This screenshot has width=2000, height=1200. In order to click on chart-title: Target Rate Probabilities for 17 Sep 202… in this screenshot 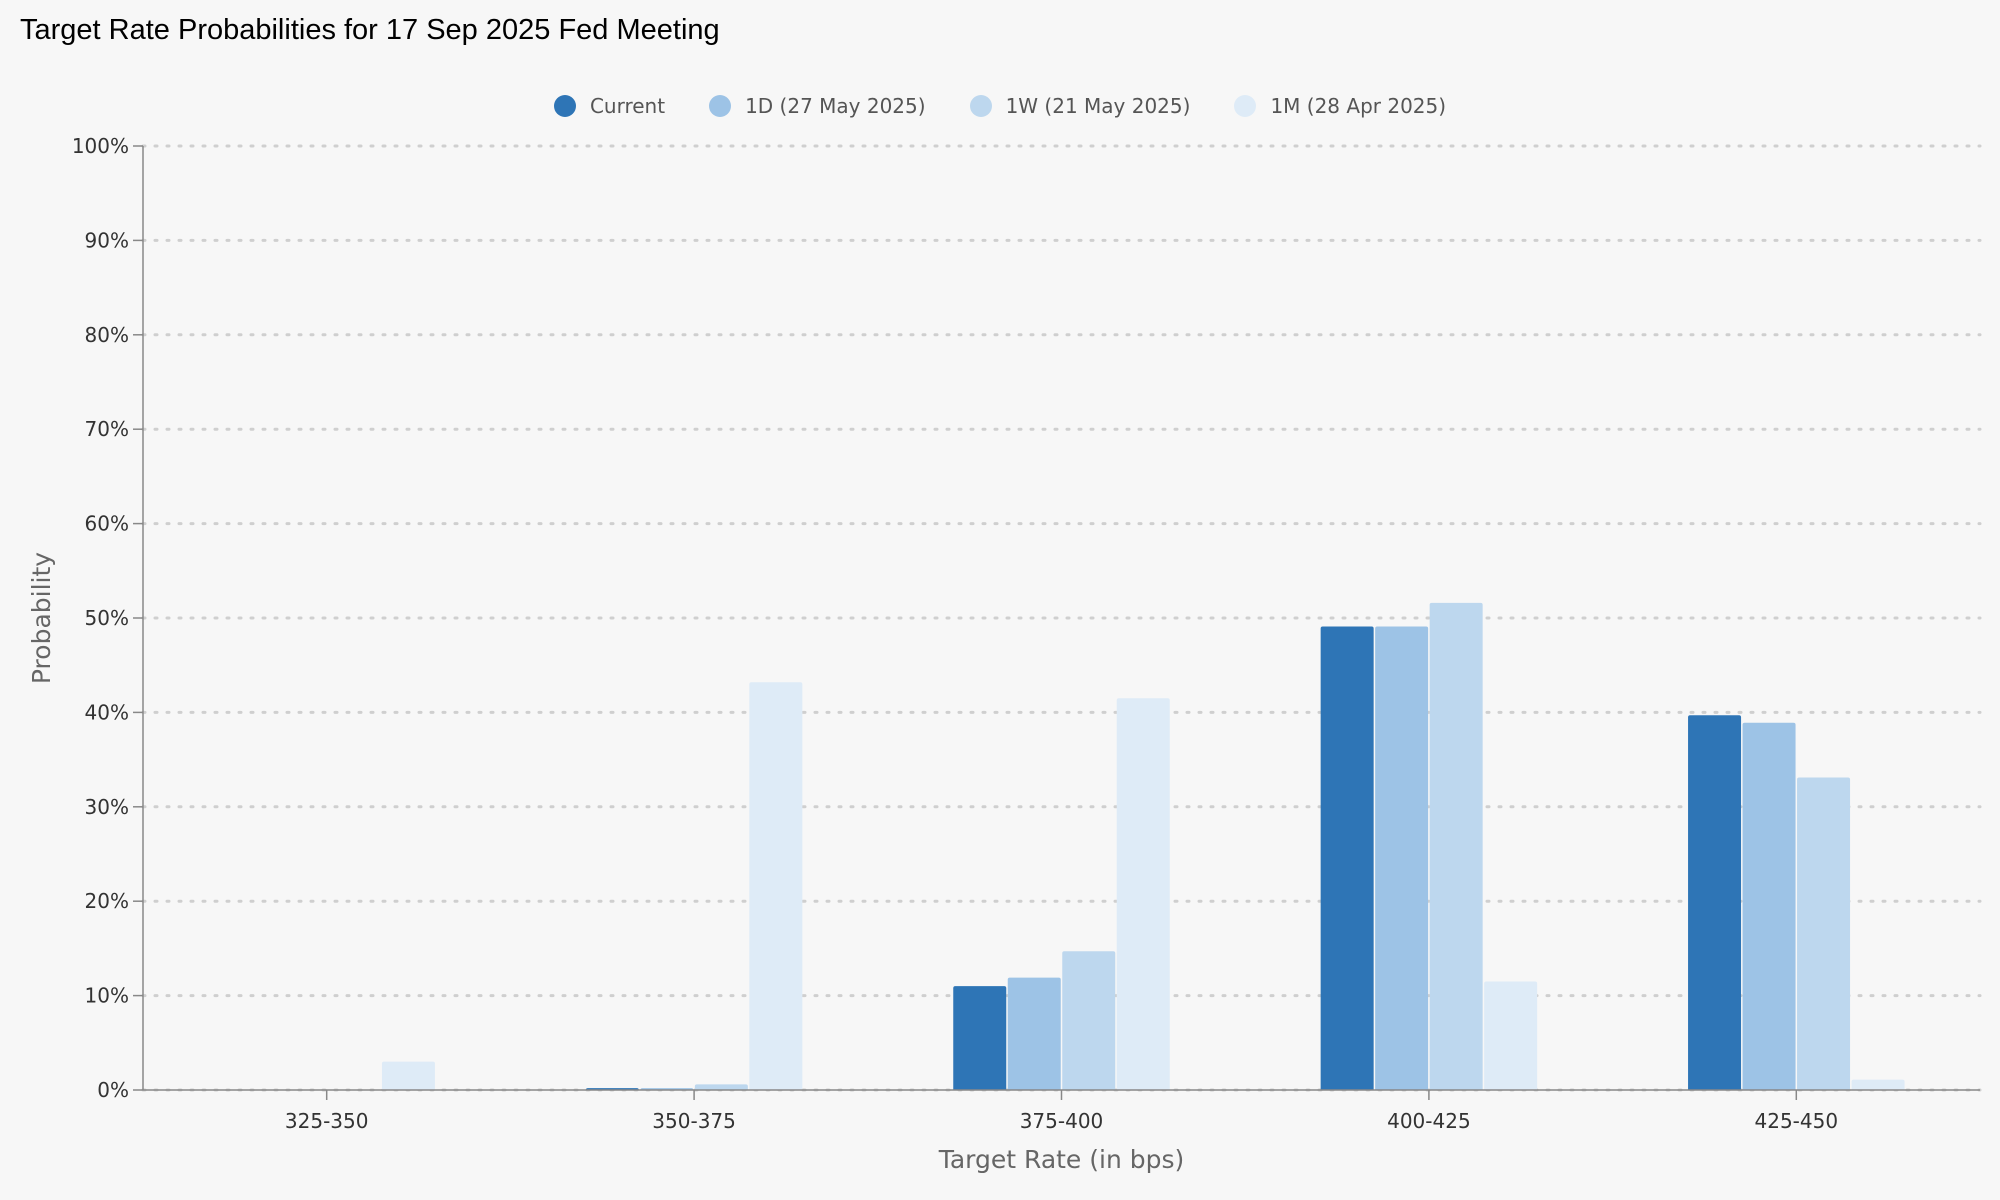, I will do `click(370, 30)`.